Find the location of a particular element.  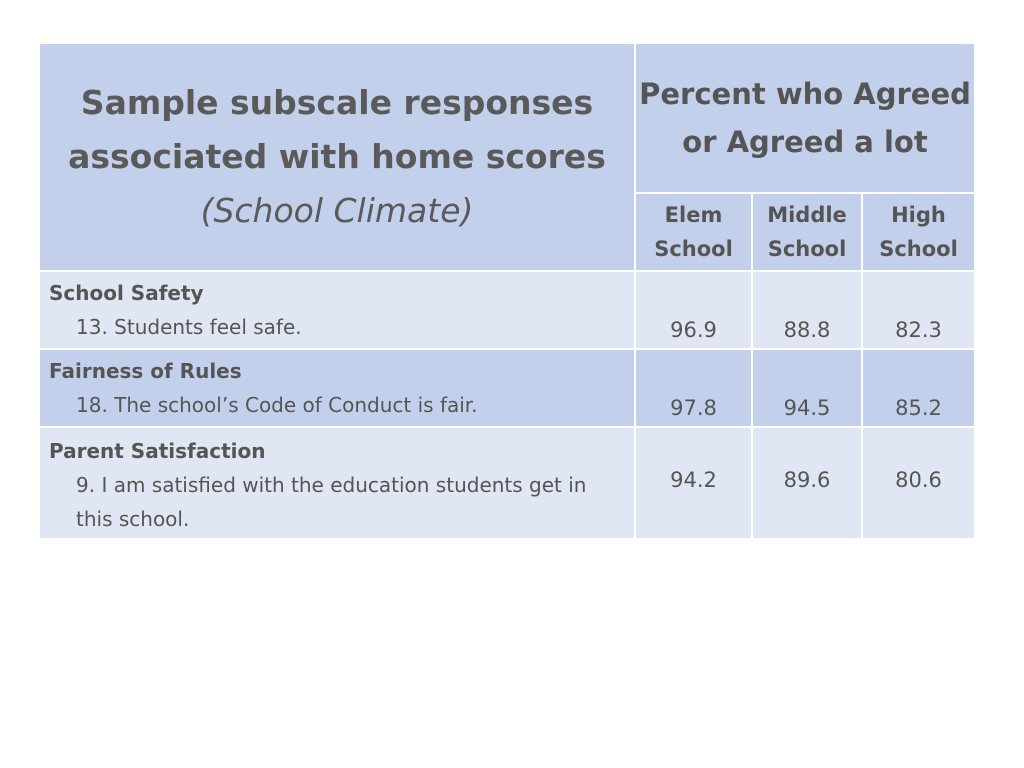

percent-header: Percent who Agreed or Agreed a lot is located at coordinates (805, 118).